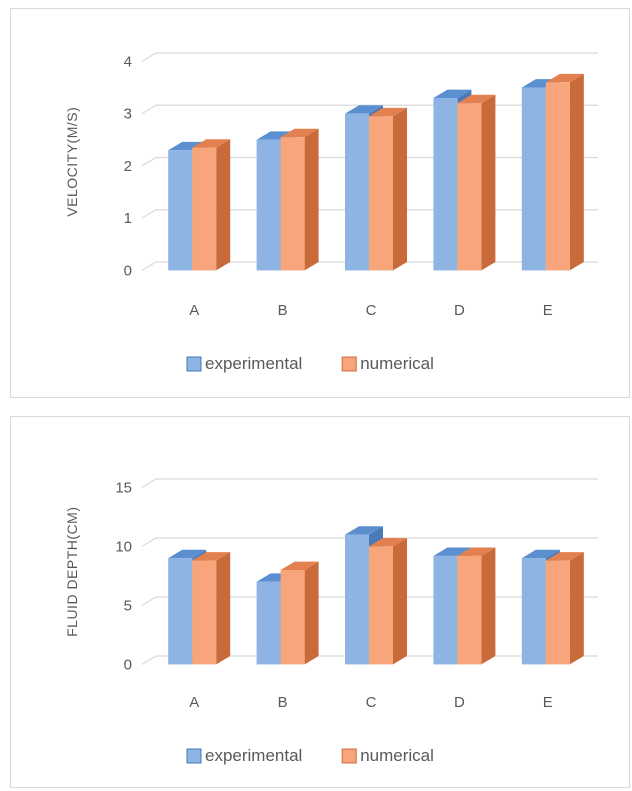  I want to click on depth-legend-swatch-numerical, so click(349, 756).